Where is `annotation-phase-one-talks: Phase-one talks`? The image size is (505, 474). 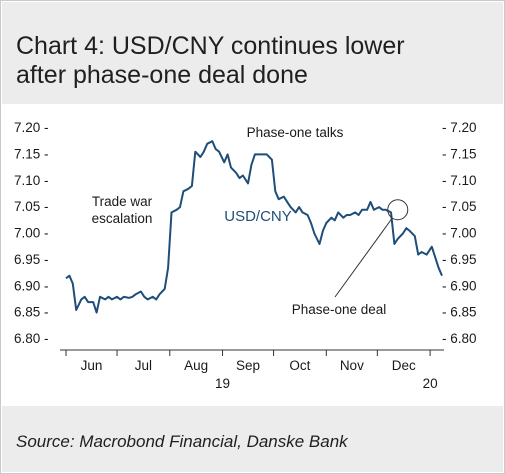
annotation-phase-one-talks: Phase-one talks is located at coordinates (295, 132).